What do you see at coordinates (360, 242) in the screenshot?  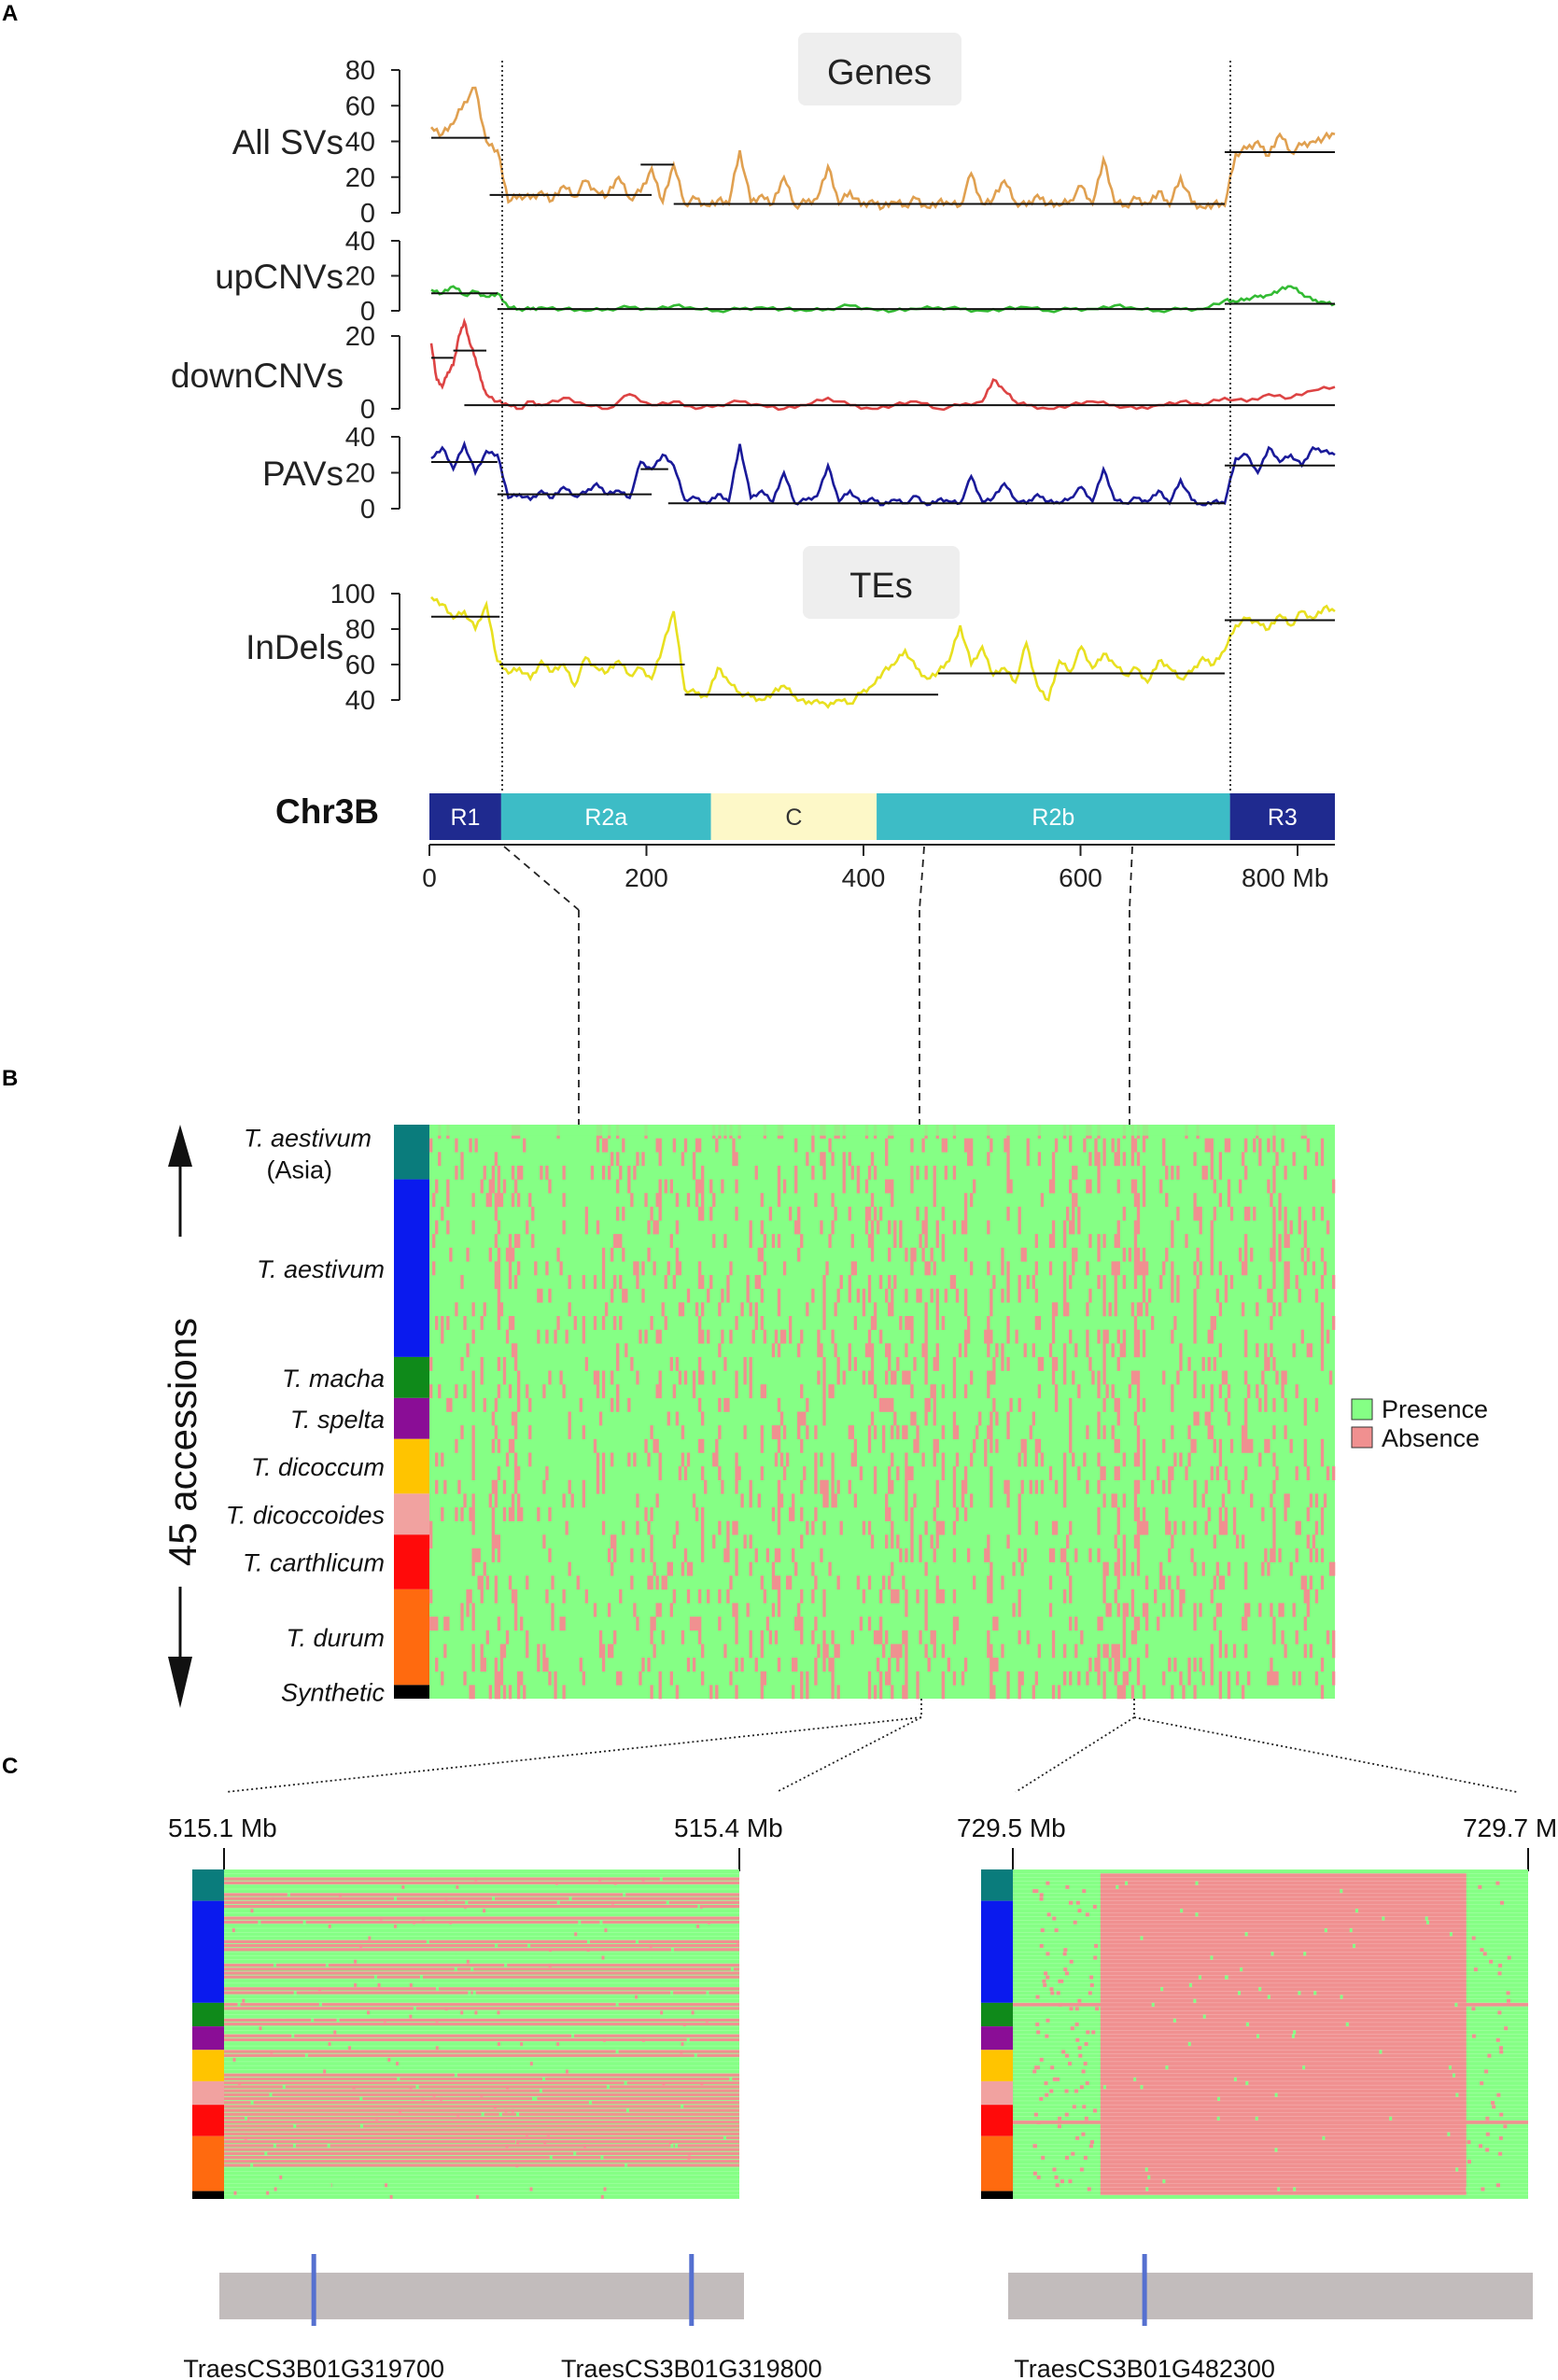 I see `y-tick-label: 40` at bounding box center [360, 242].